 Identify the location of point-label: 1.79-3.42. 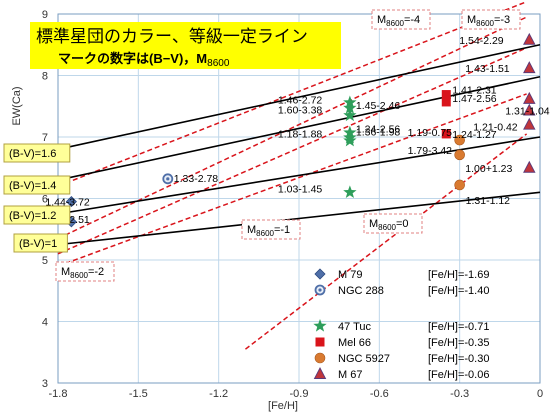
(430, 151).